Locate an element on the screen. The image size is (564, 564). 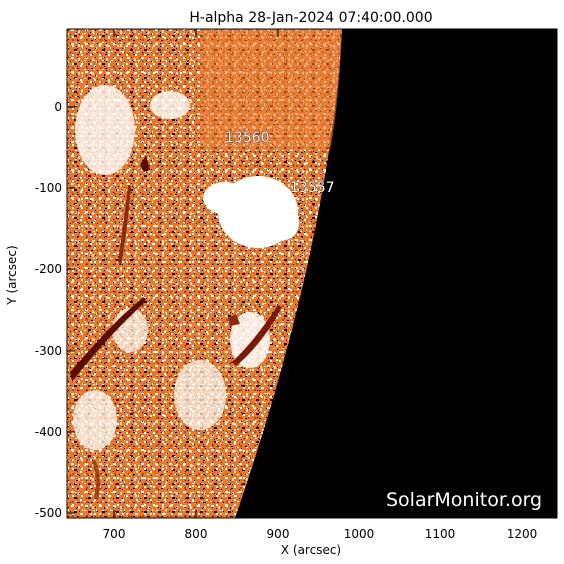
y-tick-label: -500 is located at coordinates (48, 513).